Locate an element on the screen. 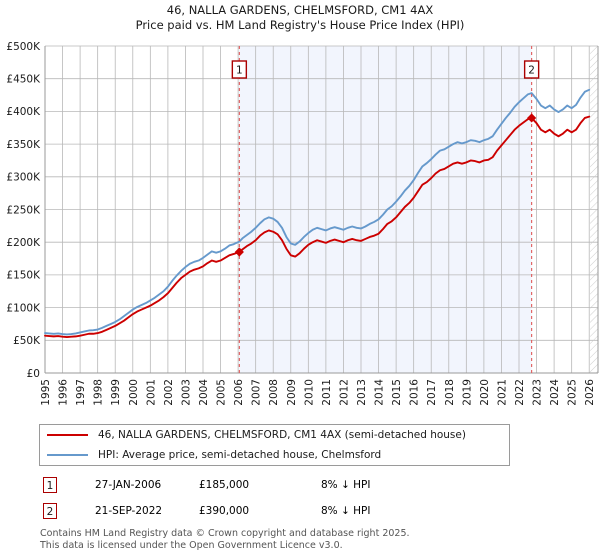 The height and width of the screenshot is (560, 600). y-axis-tick-label: £150K is located at coordinates (23, 276).